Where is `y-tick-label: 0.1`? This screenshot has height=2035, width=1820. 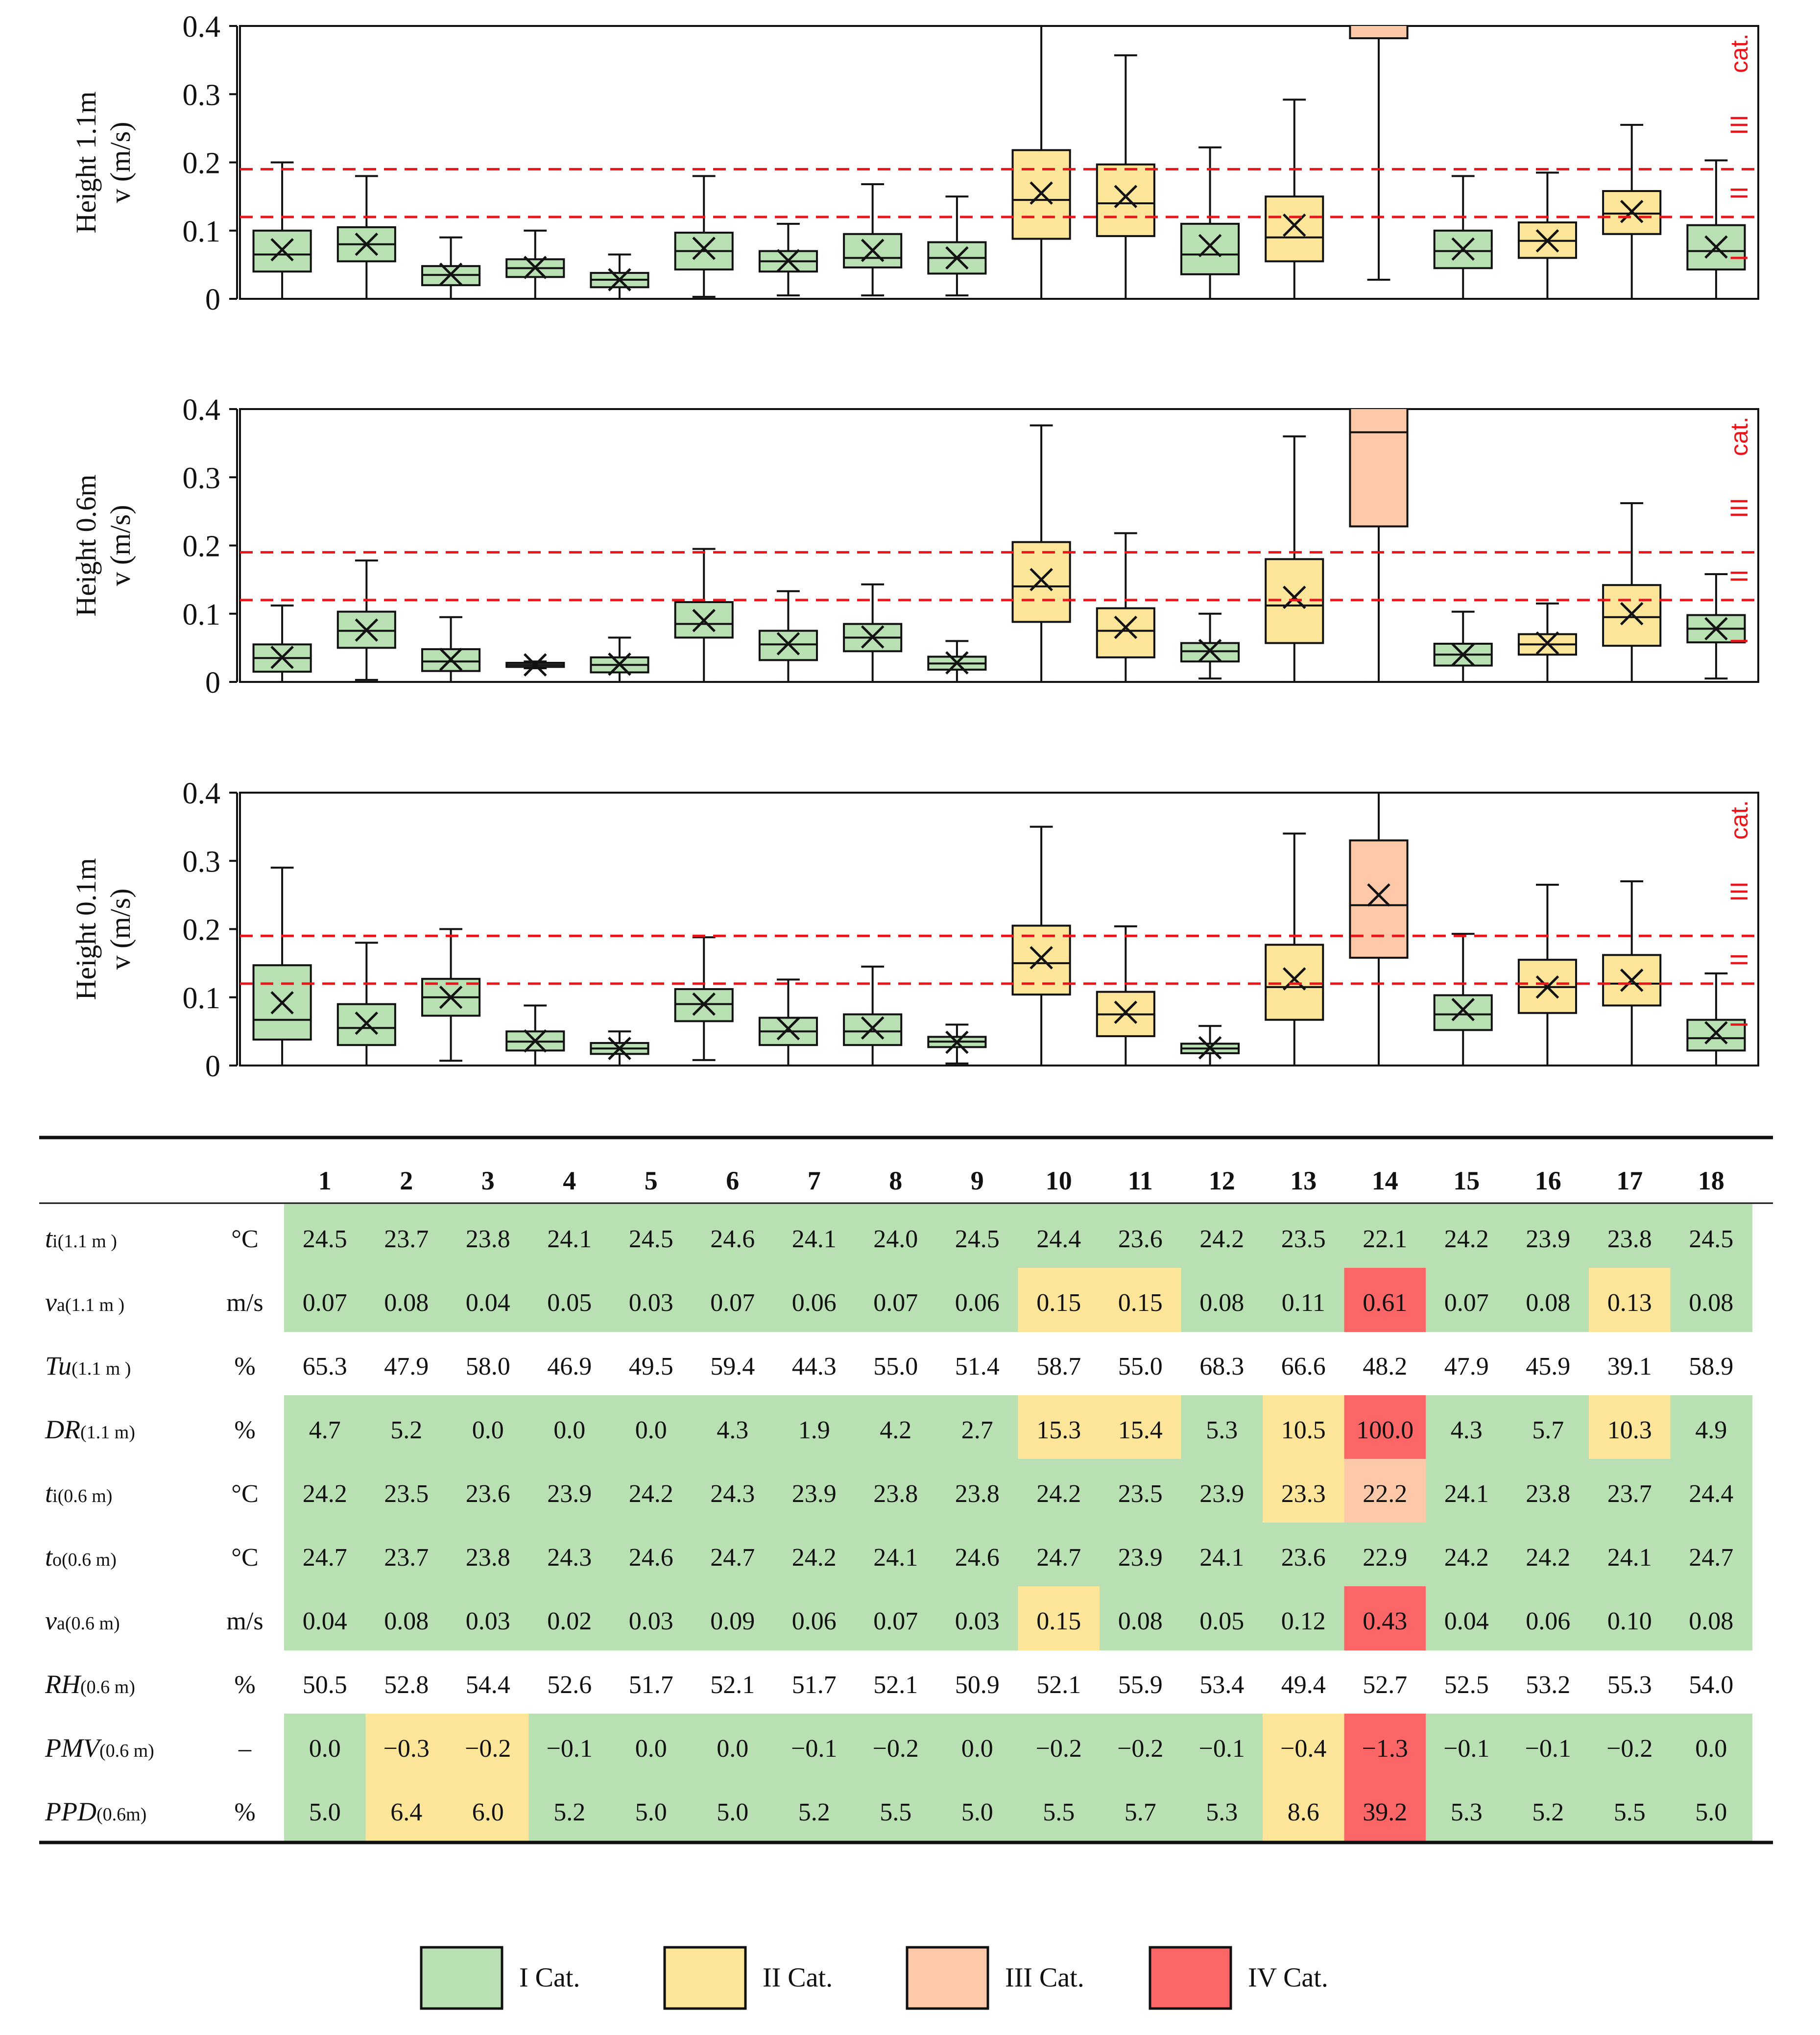 y-tick-label: 0.1 is located at coordinates (202, 231).